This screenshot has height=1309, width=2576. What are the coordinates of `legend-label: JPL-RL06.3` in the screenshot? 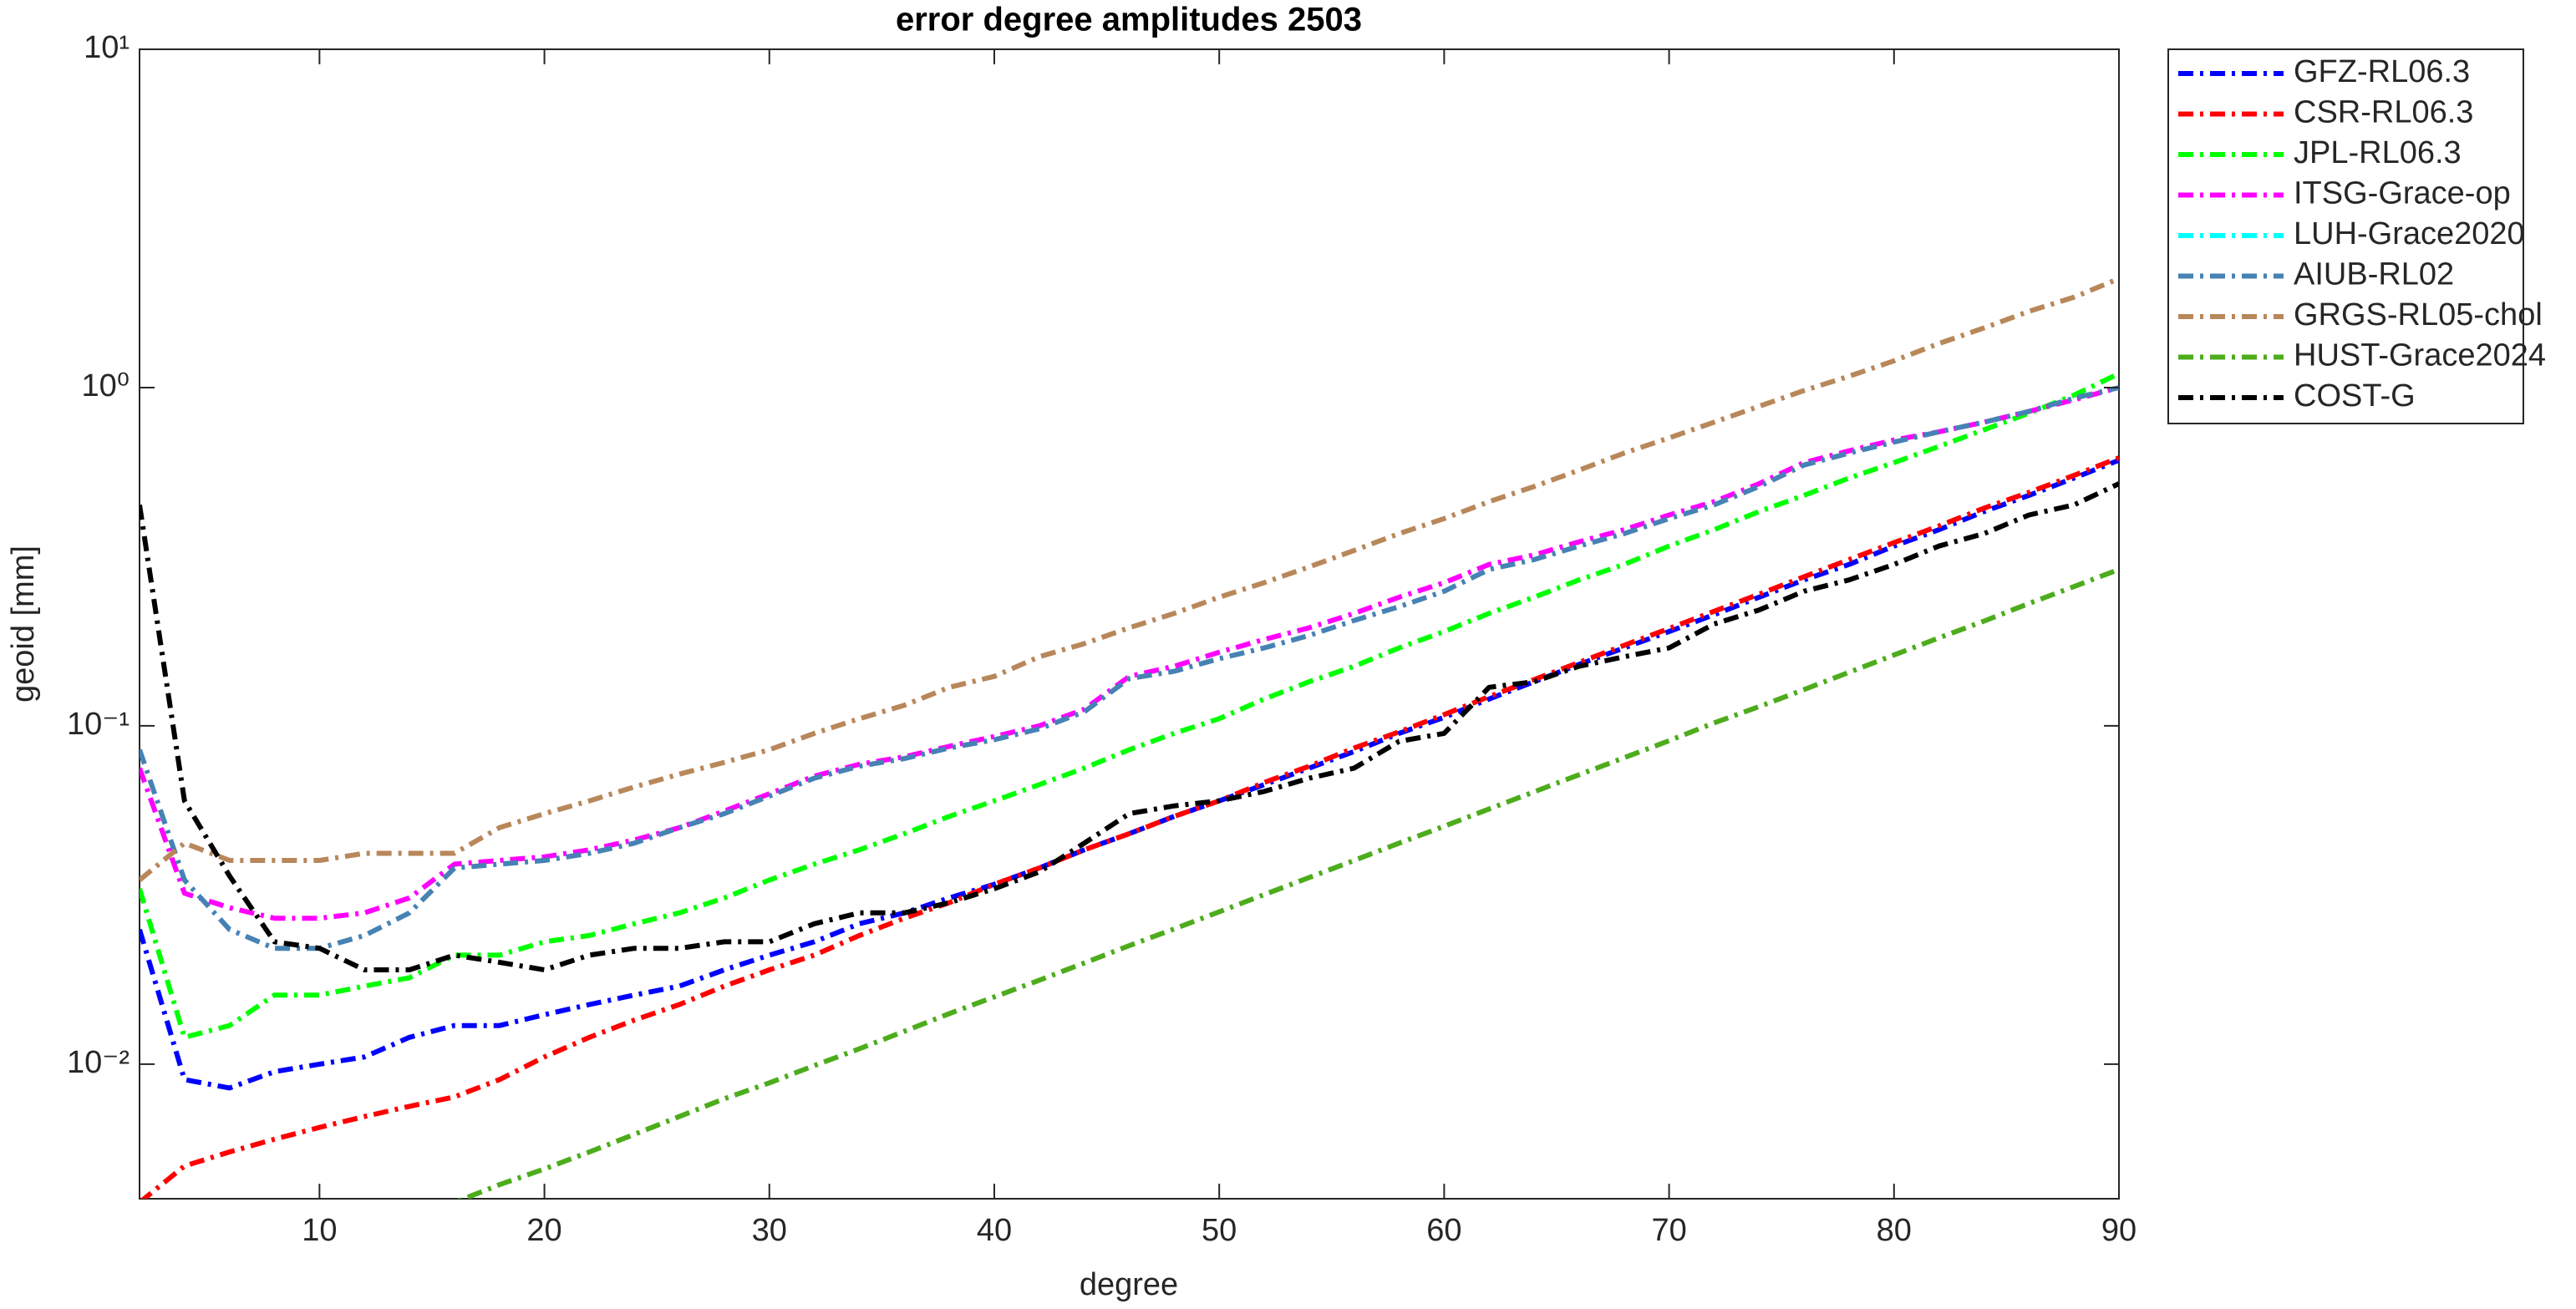 It's located at (2378, 152).